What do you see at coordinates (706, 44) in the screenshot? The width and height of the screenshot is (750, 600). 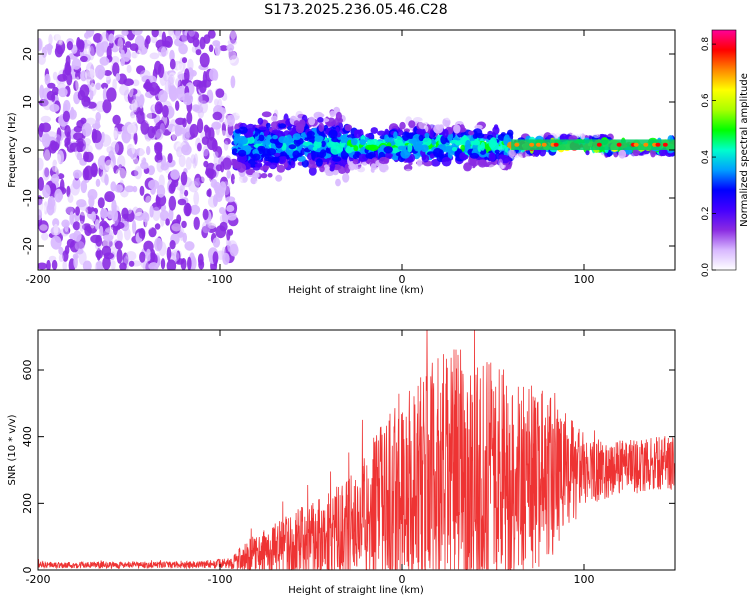 I see `colorbar-tick-label: 0.8` at bounding box center [706, 44].